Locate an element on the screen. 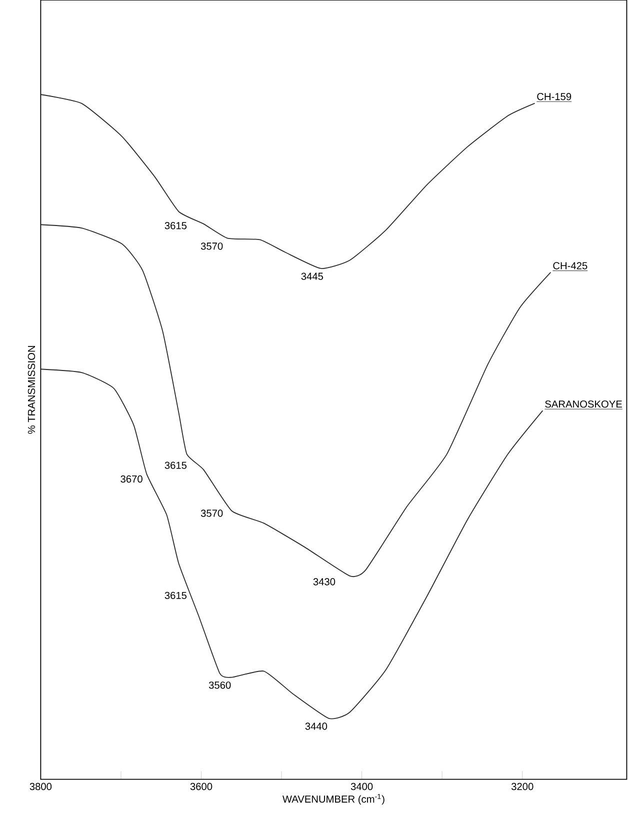 This screenshot has height=817, width=629. x-tick-label: 3200 is located at coordinates (523, 786).